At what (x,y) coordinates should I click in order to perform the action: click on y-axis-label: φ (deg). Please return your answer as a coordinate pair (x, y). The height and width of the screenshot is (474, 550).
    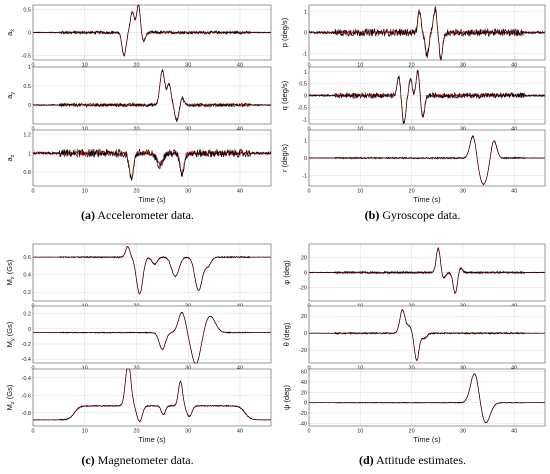
    Looking at the image, I should click on (286, 272).